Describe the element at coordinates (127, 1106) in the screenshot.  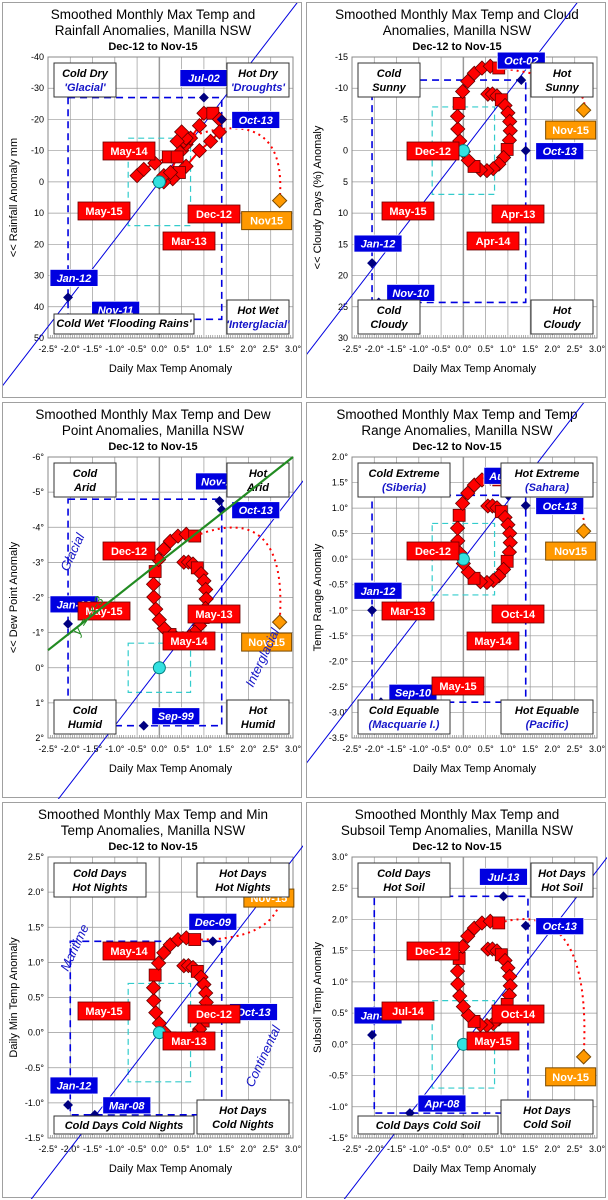
I see `extreme-label: Mar-08` at that location.